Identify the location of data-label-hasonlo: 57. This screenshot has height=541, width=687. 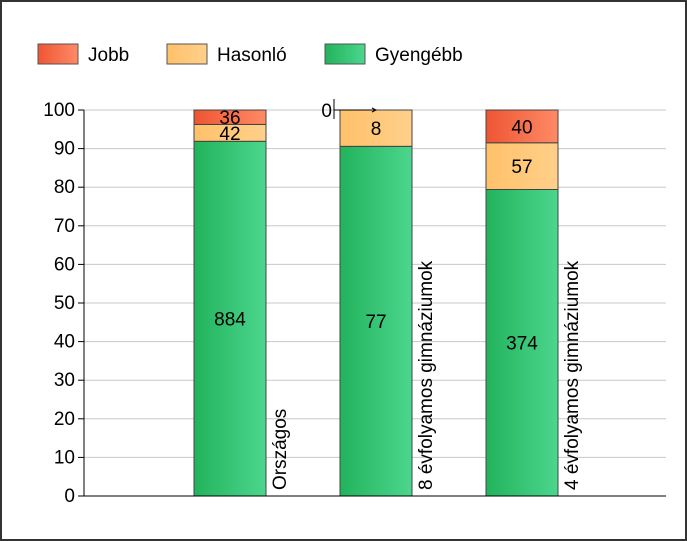
(521, 167).